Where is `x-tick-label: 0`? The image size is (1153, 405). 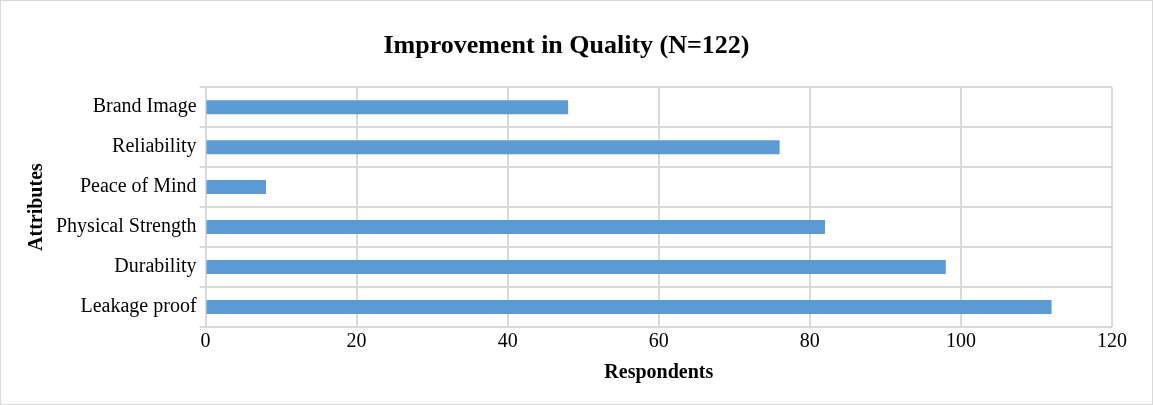
x-tick-label: 0 is located at coordinates (205, 340).